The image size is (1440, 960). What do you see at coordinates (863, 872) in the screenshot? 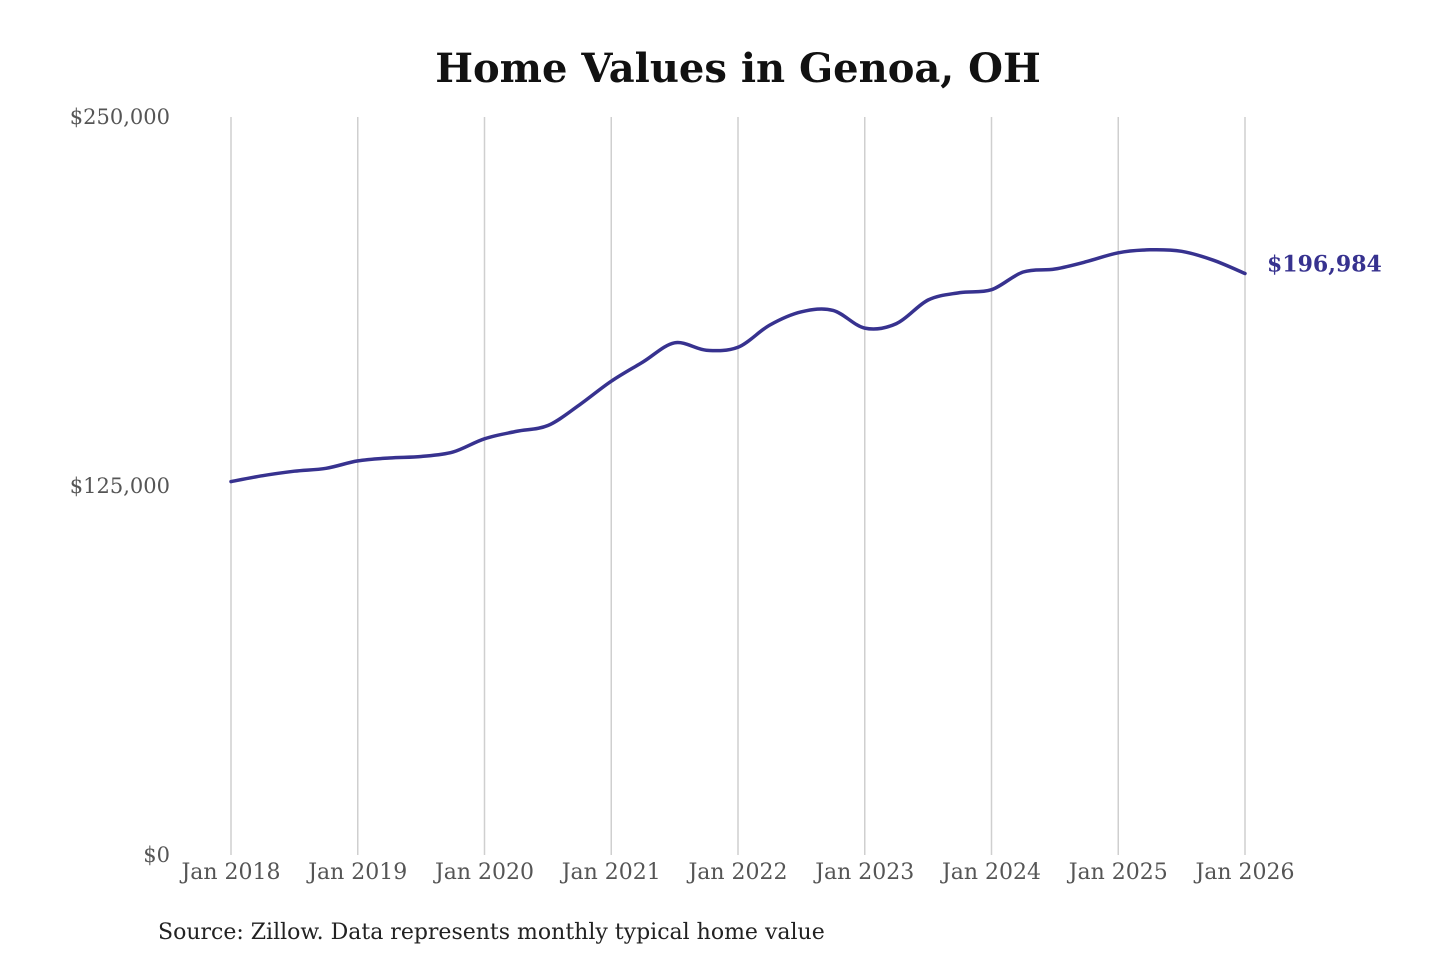
I see `x-tick-label: Jan 2023` at bounding box center [863, 872].